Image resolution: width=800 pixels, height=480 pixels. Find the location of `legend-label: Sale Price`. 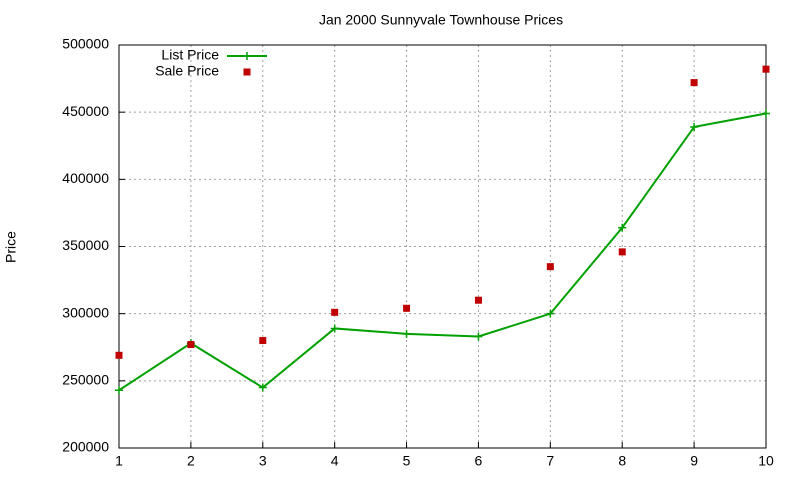

legend-label: Sale Price is located at coordinates (187, 71).